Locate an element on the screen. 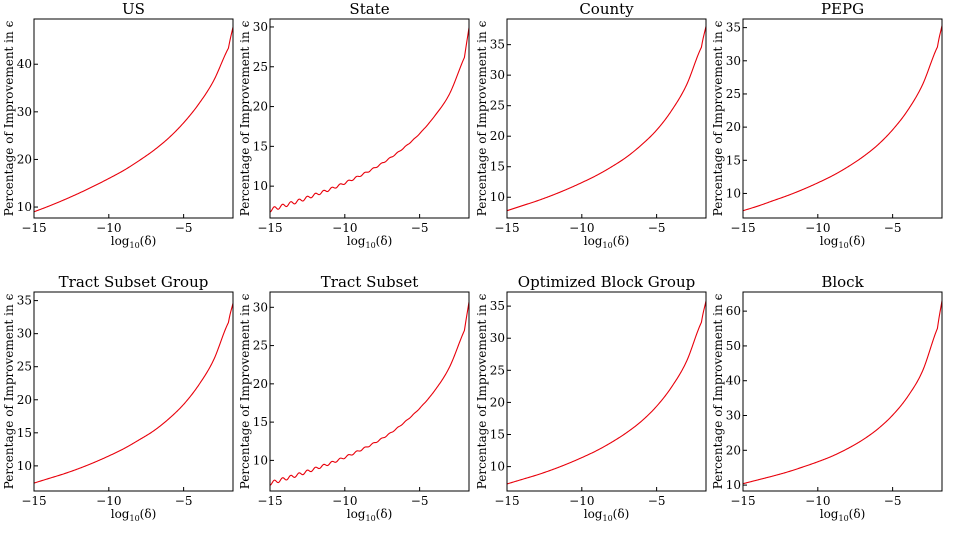 Image resolution: width=955 pixels, height=533 pixels. y-tick-label: 40 is located at coordinates (733, 381).